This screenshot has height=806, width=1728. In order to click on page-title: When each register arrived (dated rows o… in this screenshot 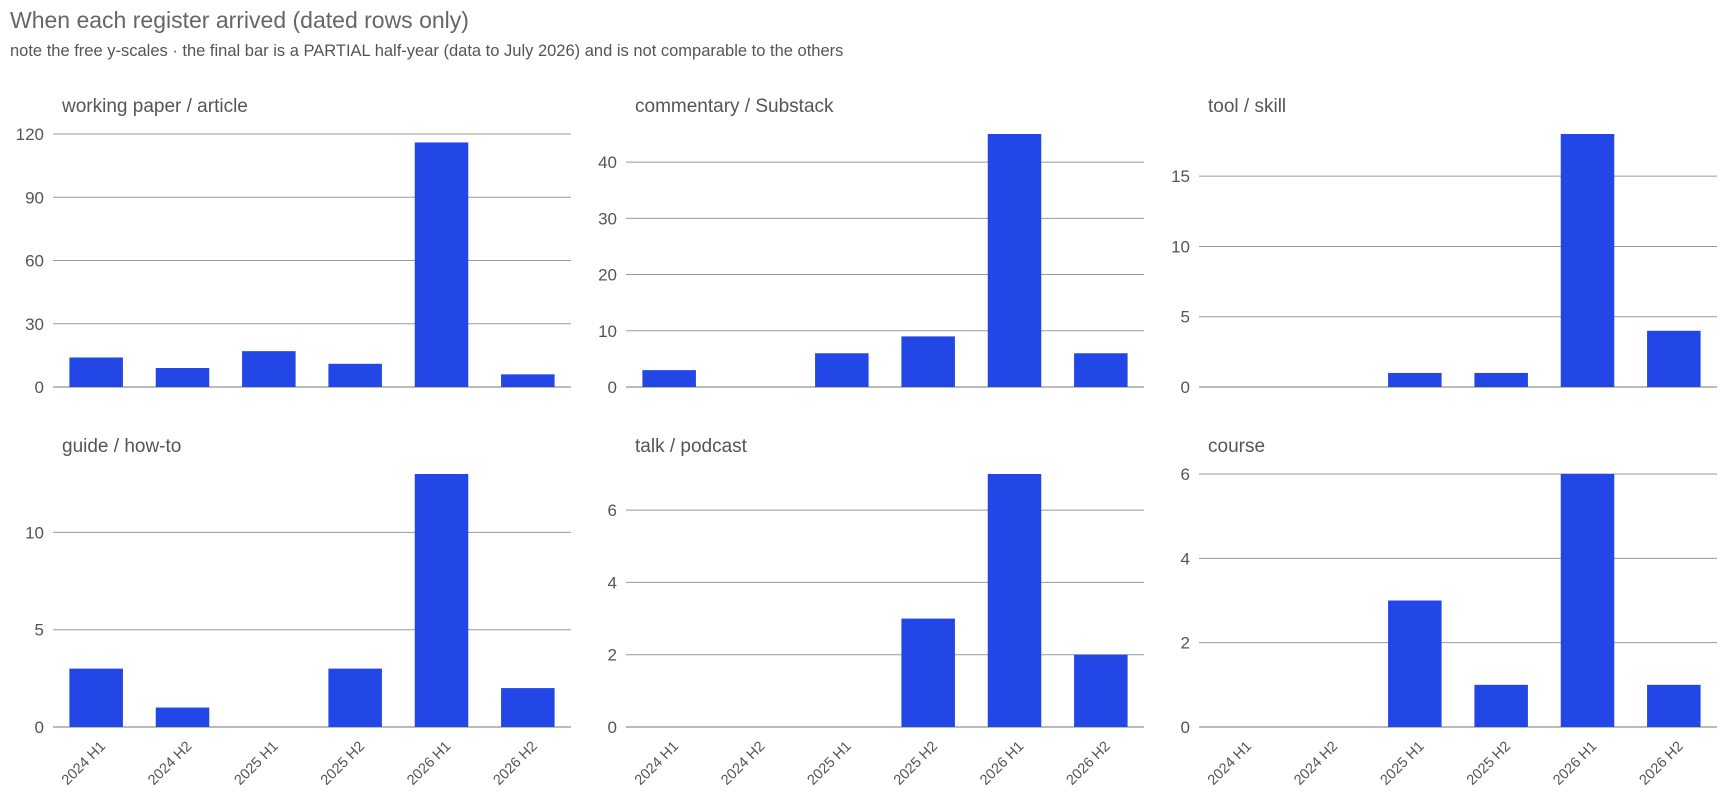, I will do `click(239, 20)`.